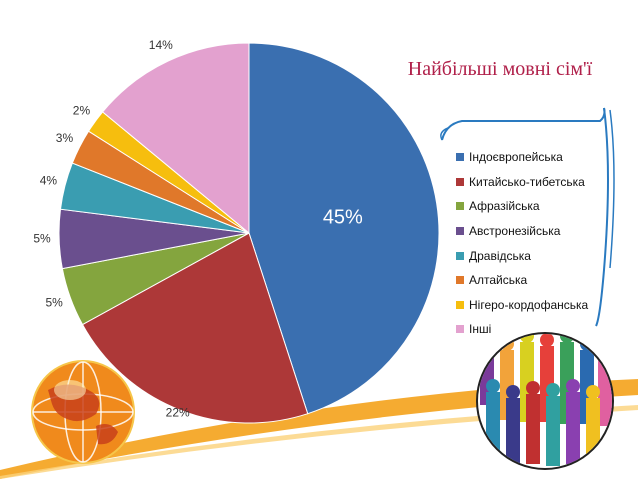 Image resolution: width=638 pixels, height=479 pixels. What do you see at coordinates (602, 217) in the screenshot?
I see `legend-bracket-side-decor` at bounding box center [602, 217].